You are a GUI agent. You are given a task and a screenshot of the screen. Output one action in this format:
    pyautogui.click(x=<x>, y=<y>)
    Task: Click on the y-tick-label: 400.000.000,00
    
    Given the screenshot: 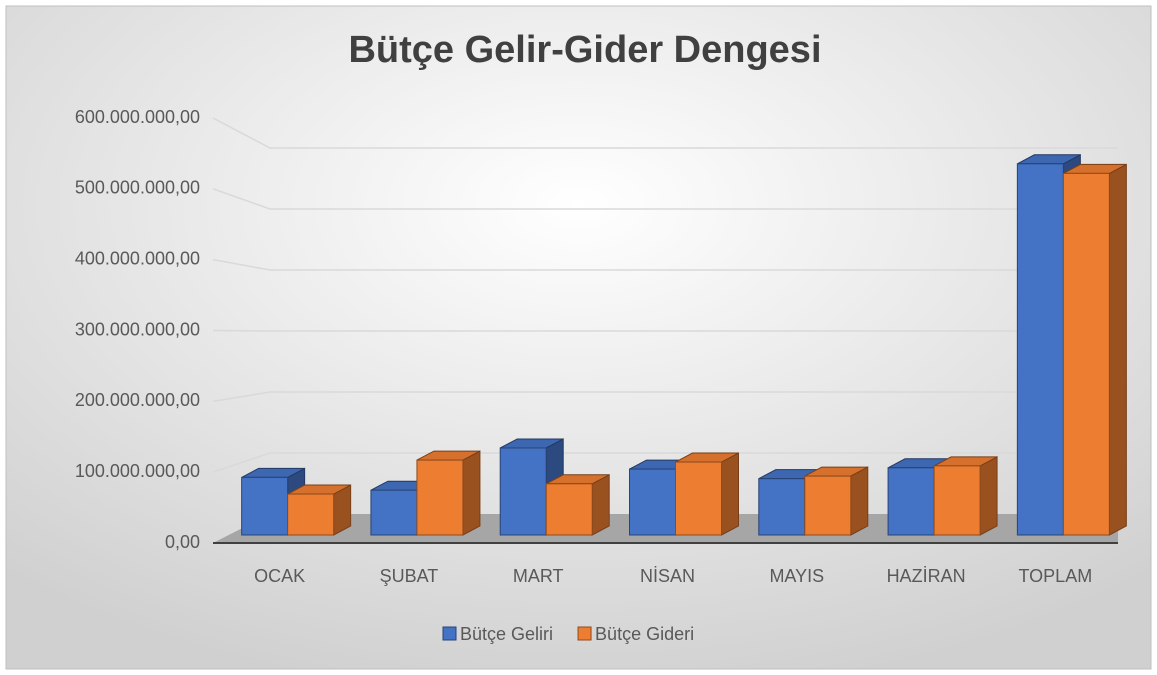 What is the action you would take?
    pyautogui.click(x=137, y=258)
    